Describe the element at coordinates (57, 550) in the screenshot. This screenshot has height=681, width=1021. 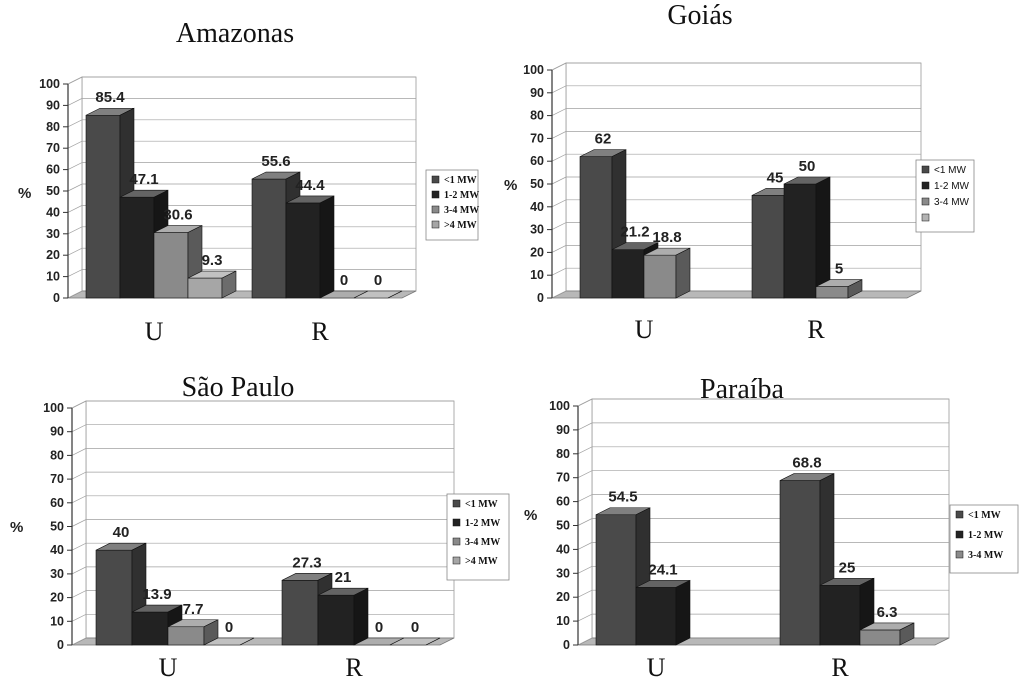
I see `y-tick-label: 40` at that location.